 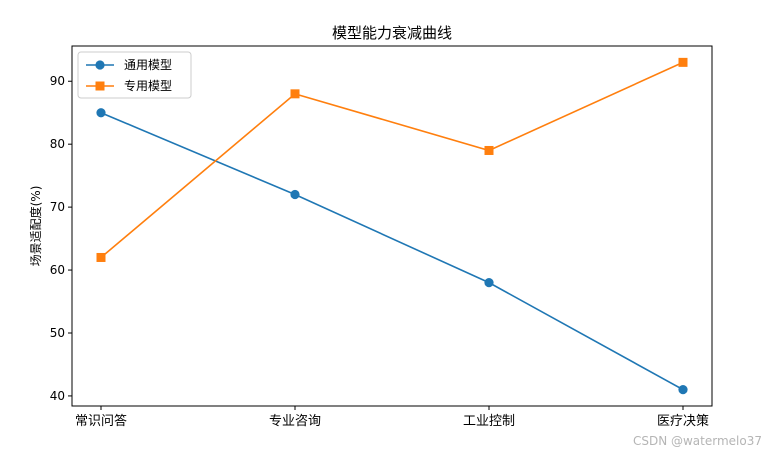 I want to click on y-tick-label-1: 50, so click(x=57, y=333).